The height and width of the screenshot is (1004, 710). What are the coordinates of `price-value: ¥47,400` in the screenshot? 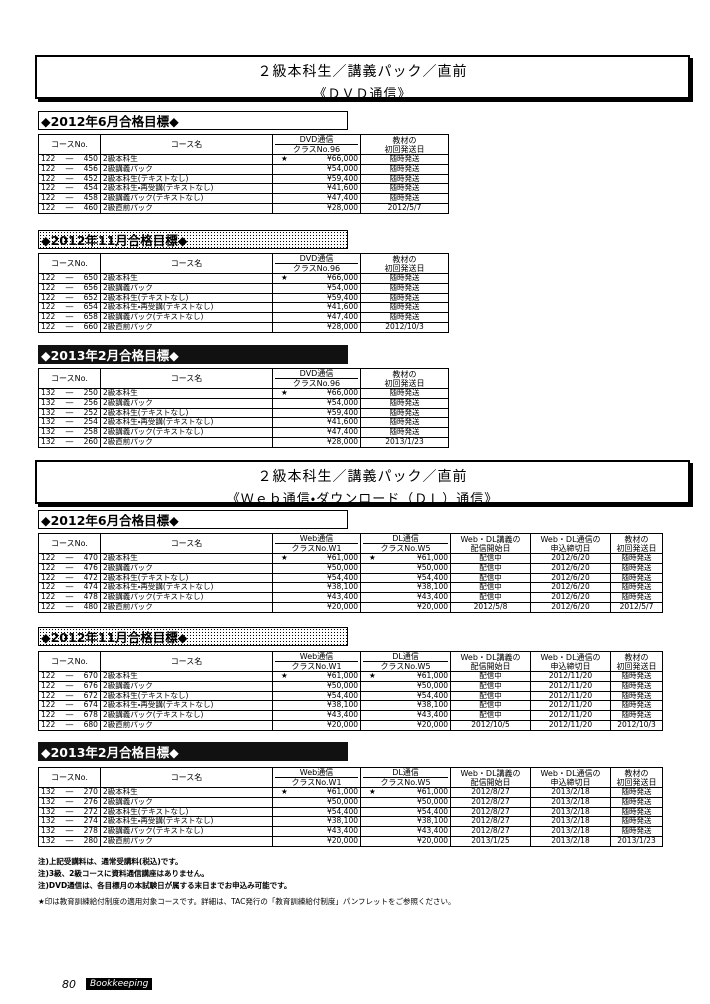 It's located at (342, 432).